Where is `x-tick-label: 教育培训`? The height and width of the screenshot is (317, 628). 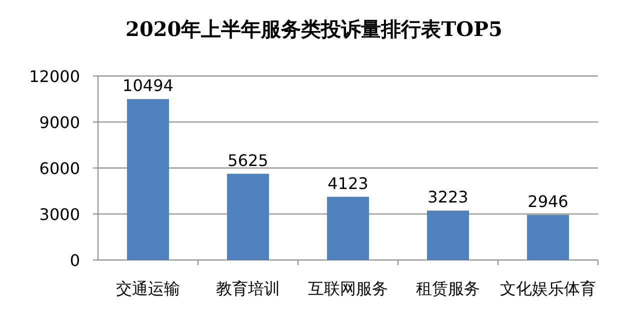
x-tick-label: 教育培训 is located at coordinates (248, 288).